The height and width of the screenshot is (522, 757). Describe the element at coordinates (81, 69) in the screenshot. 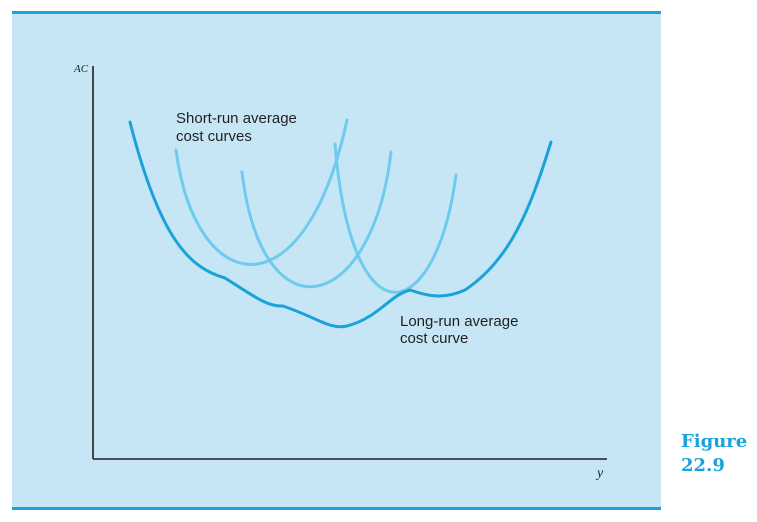

I see `y-axis-label: AC` at that location.